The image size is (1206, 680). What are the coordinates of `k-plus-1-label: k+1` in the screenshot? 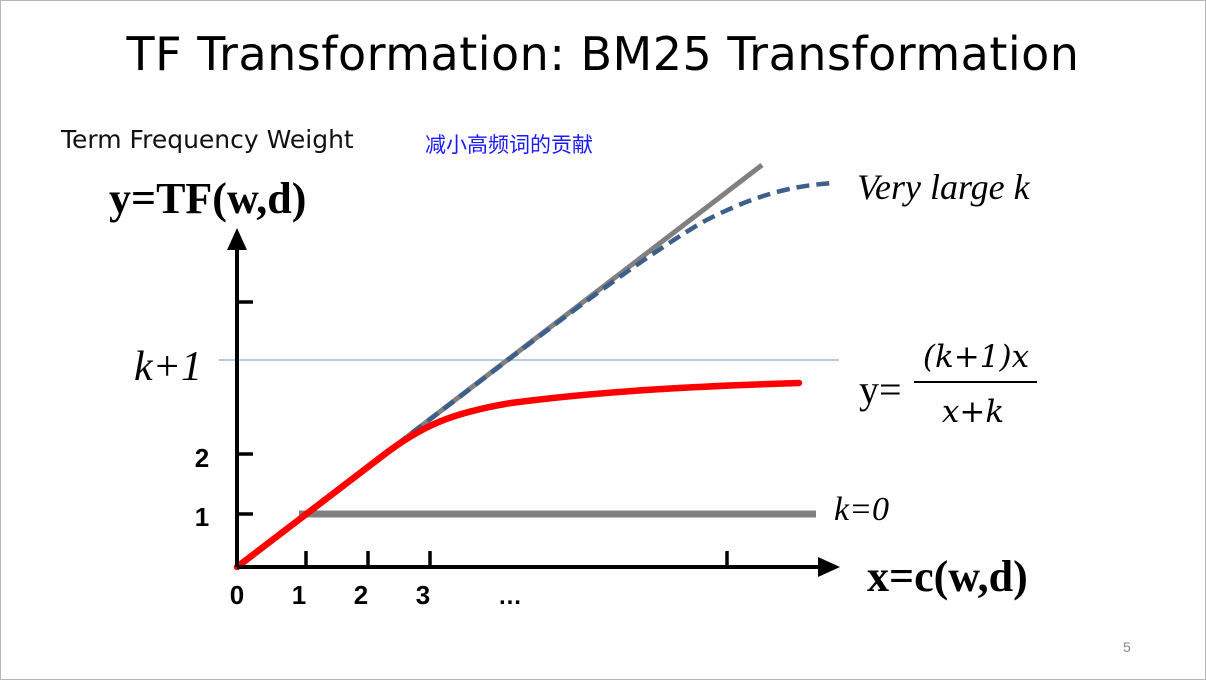 It's located at (168, 367).